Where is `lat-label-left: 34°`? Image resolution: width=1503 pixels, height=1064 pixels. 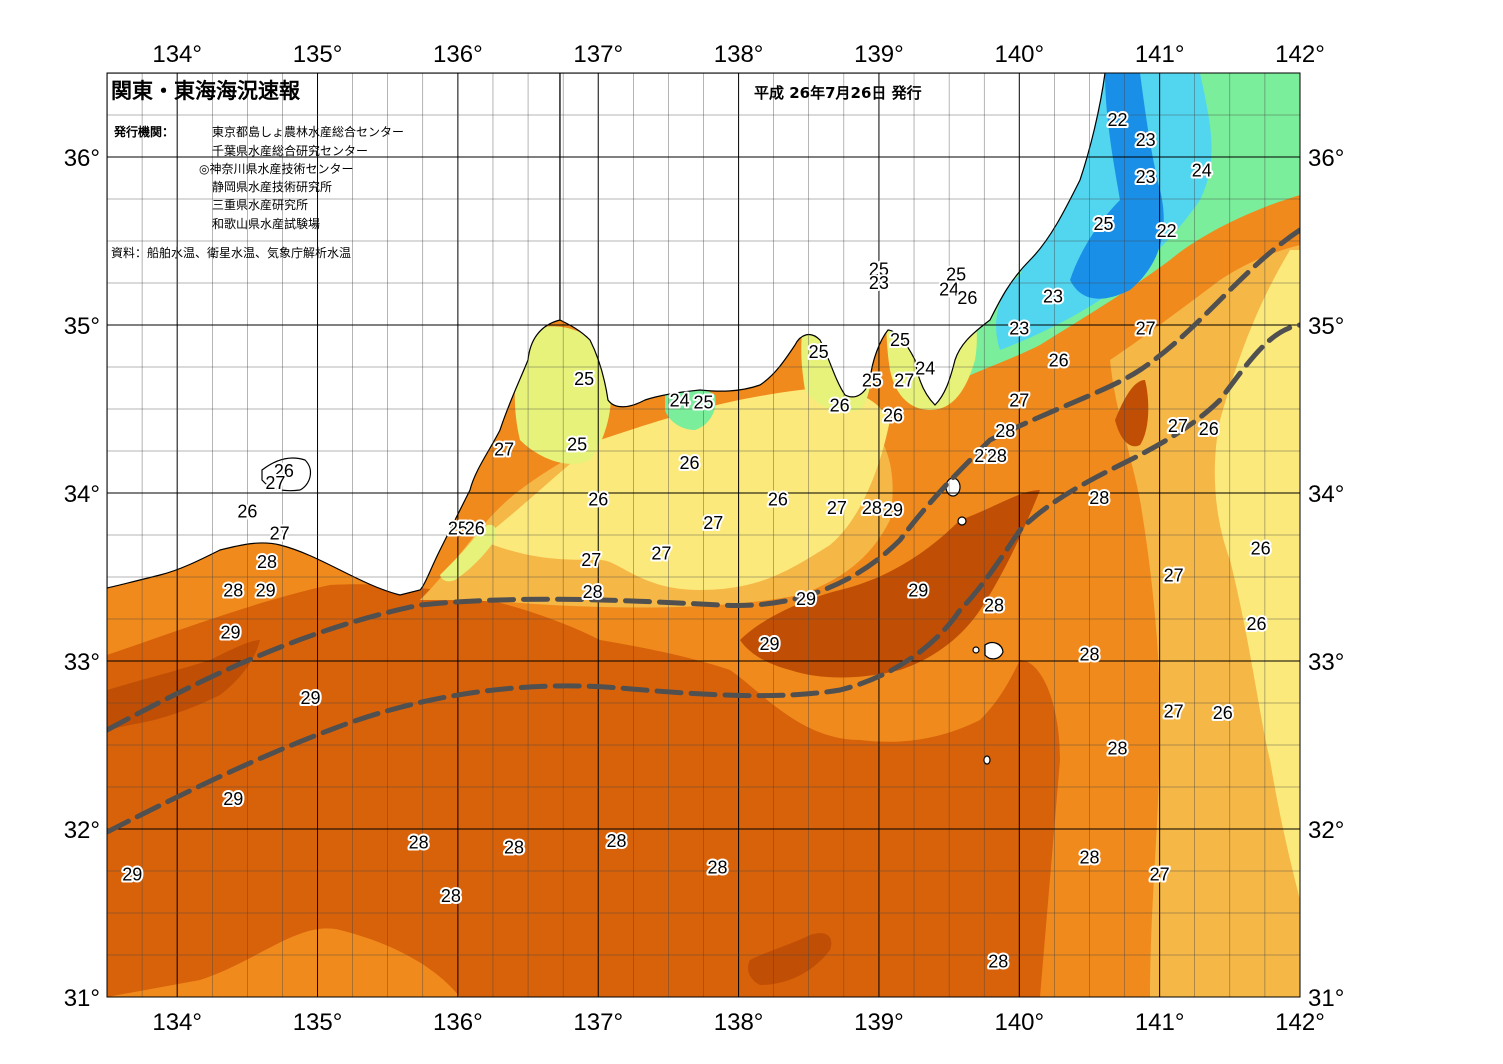
lat-label-left: 34° is located at coordinates (82, 494).